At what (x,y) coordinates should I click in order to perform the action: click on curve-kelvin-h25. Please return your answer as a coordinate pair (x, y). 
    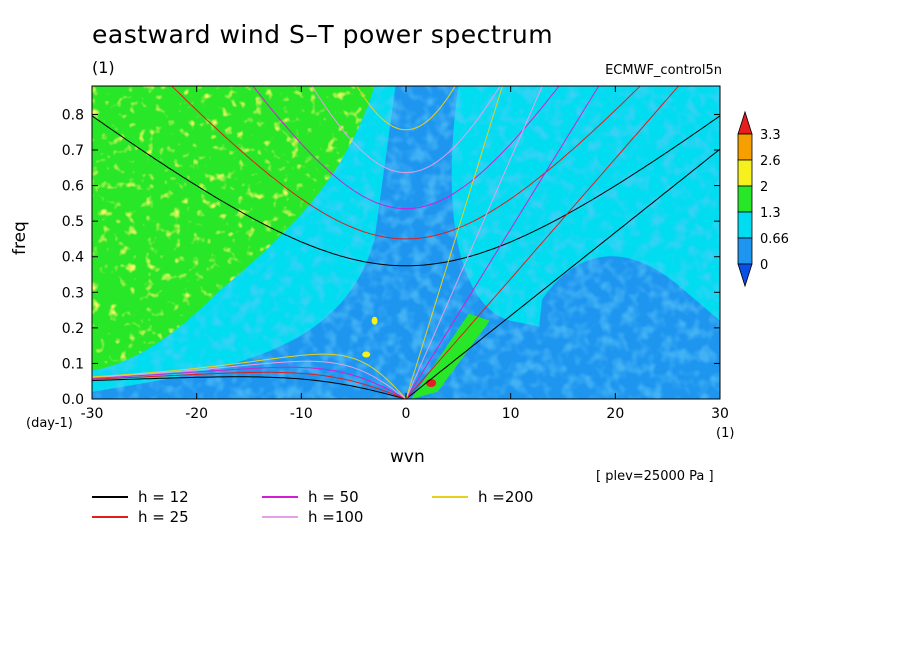
    Looking at the image, I should click on (542, 242).